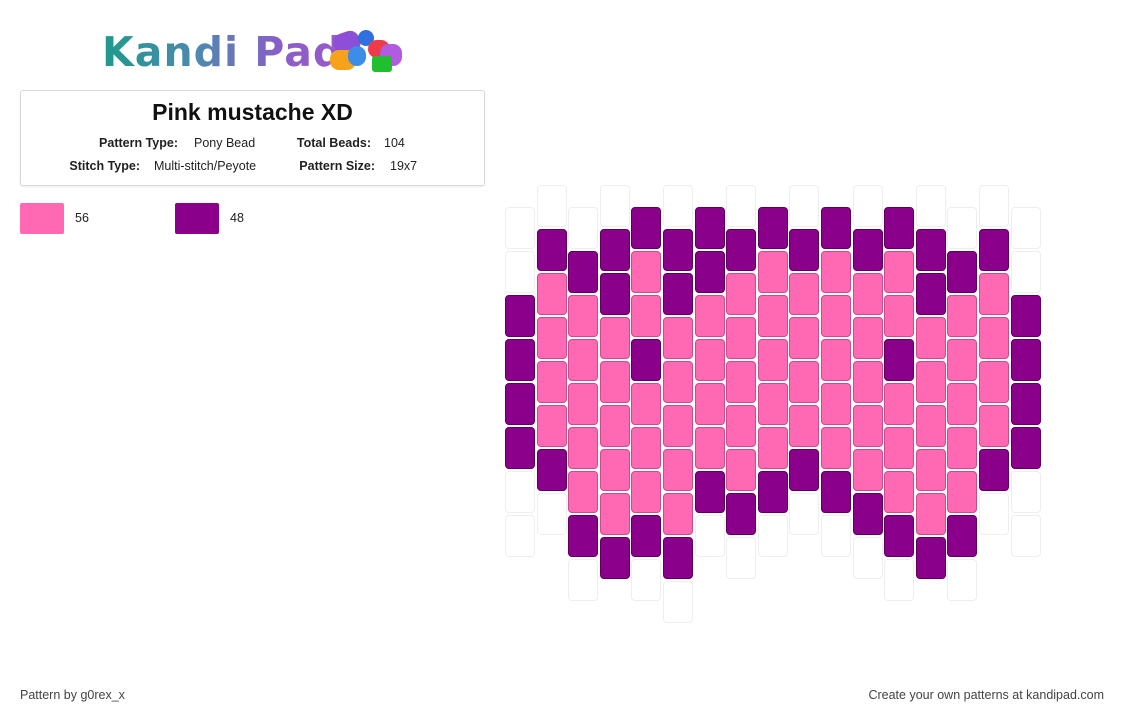  Describe the element at coordinates (42, 218) in the screenshot. I see `color-swatch-pink` at that location.